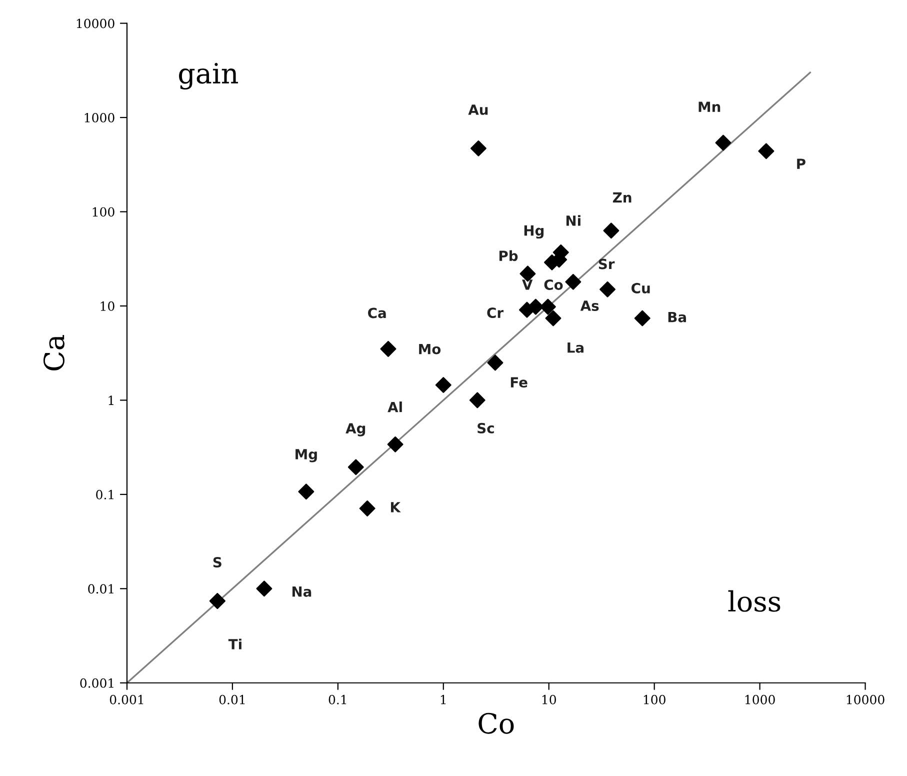  Describe the element at coordinates (302, 591) in the screenshot. I see `annotation: Na` at that location.